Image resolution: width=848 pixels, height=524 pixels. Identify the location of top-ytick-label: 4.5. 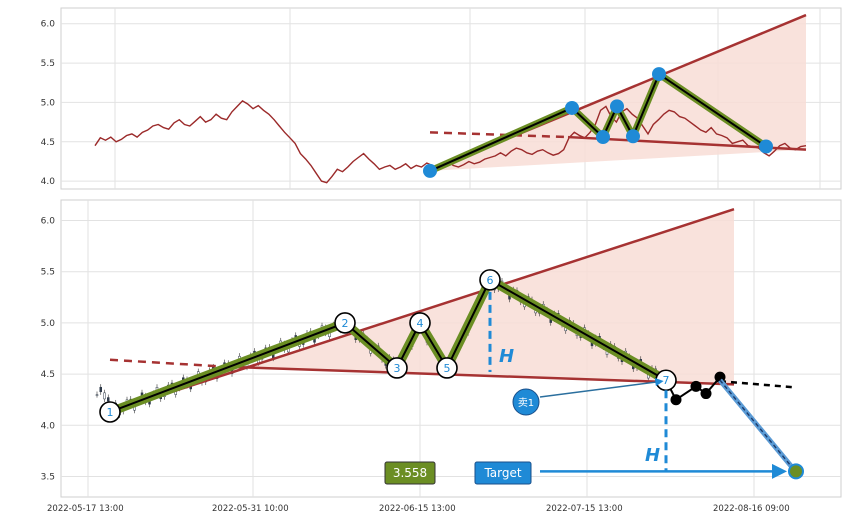
(48, 143).